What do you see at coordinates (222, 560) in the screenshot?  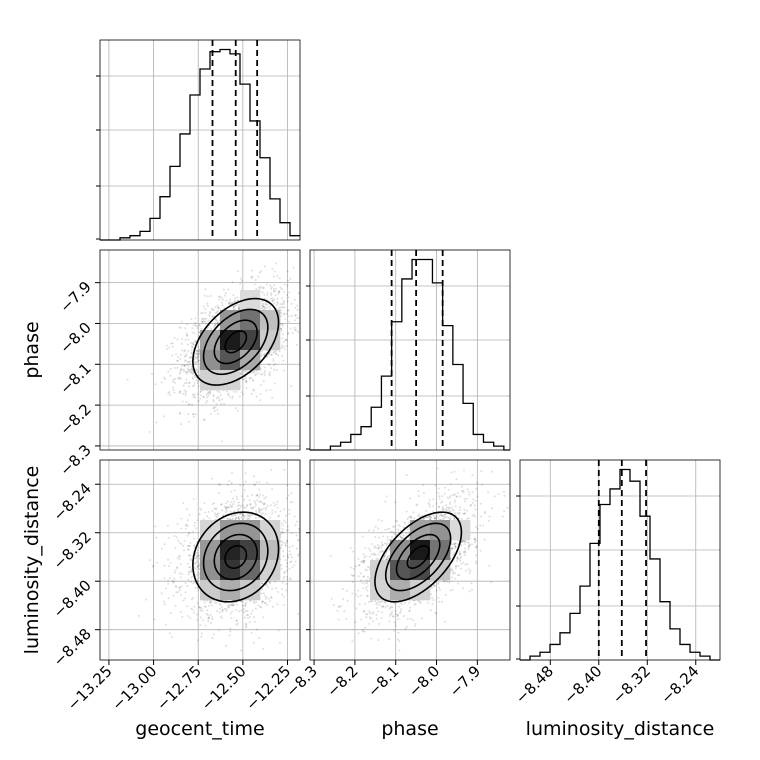 I see `joint-content` at bounding box center [222, 560].